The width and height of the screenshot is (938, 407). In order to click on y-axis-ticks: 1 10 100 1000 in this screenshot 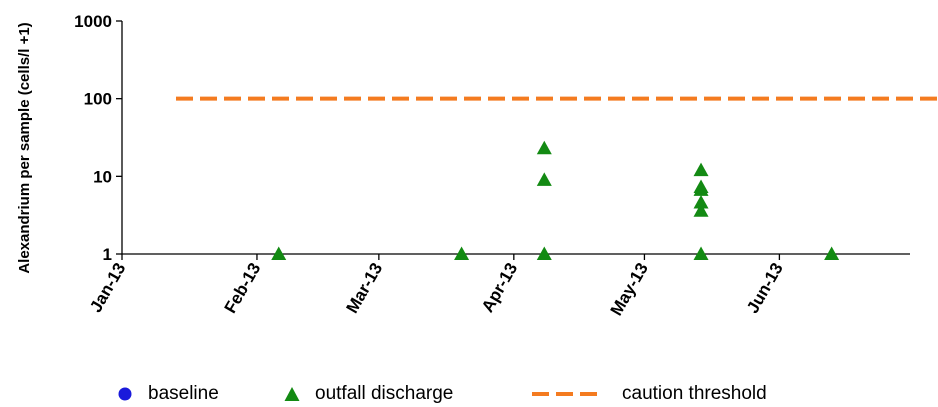, I will do `click(98, 138)`.